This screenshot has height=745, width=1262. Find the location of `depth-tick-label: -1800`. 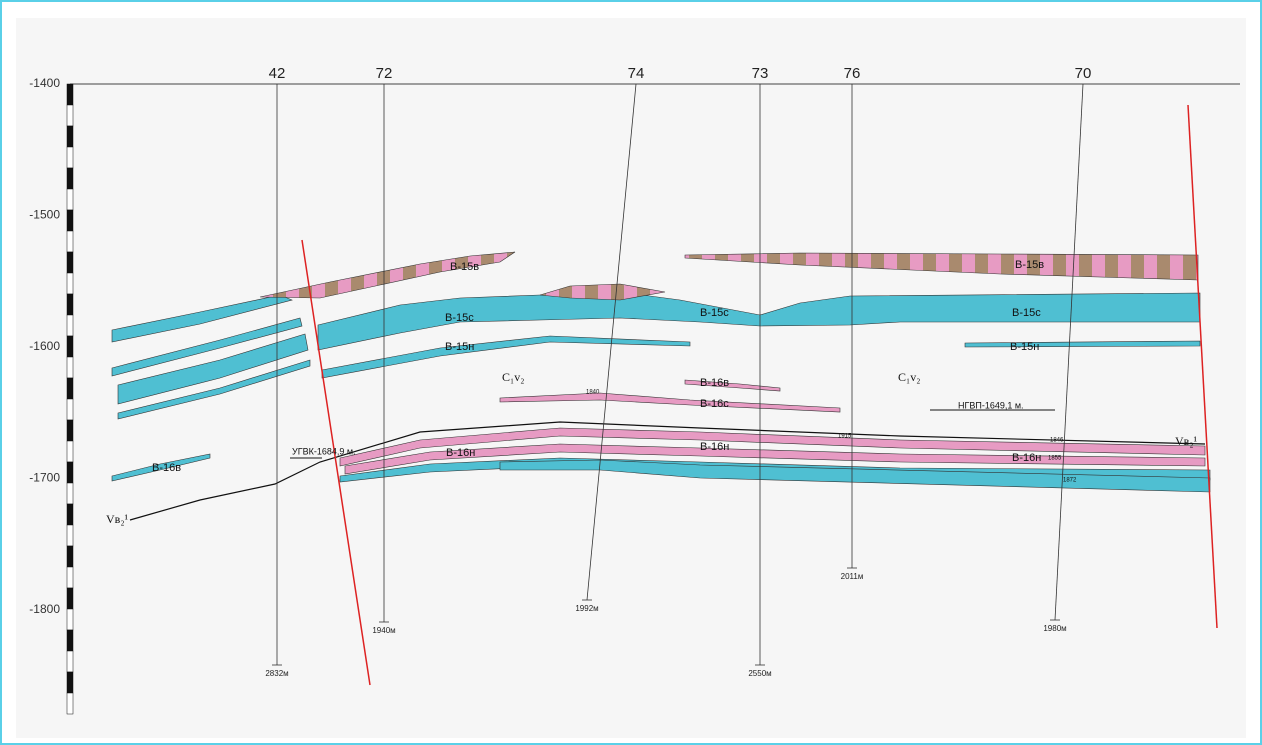

depth-tick-label: -1800 is located at coordinates (44, 609).